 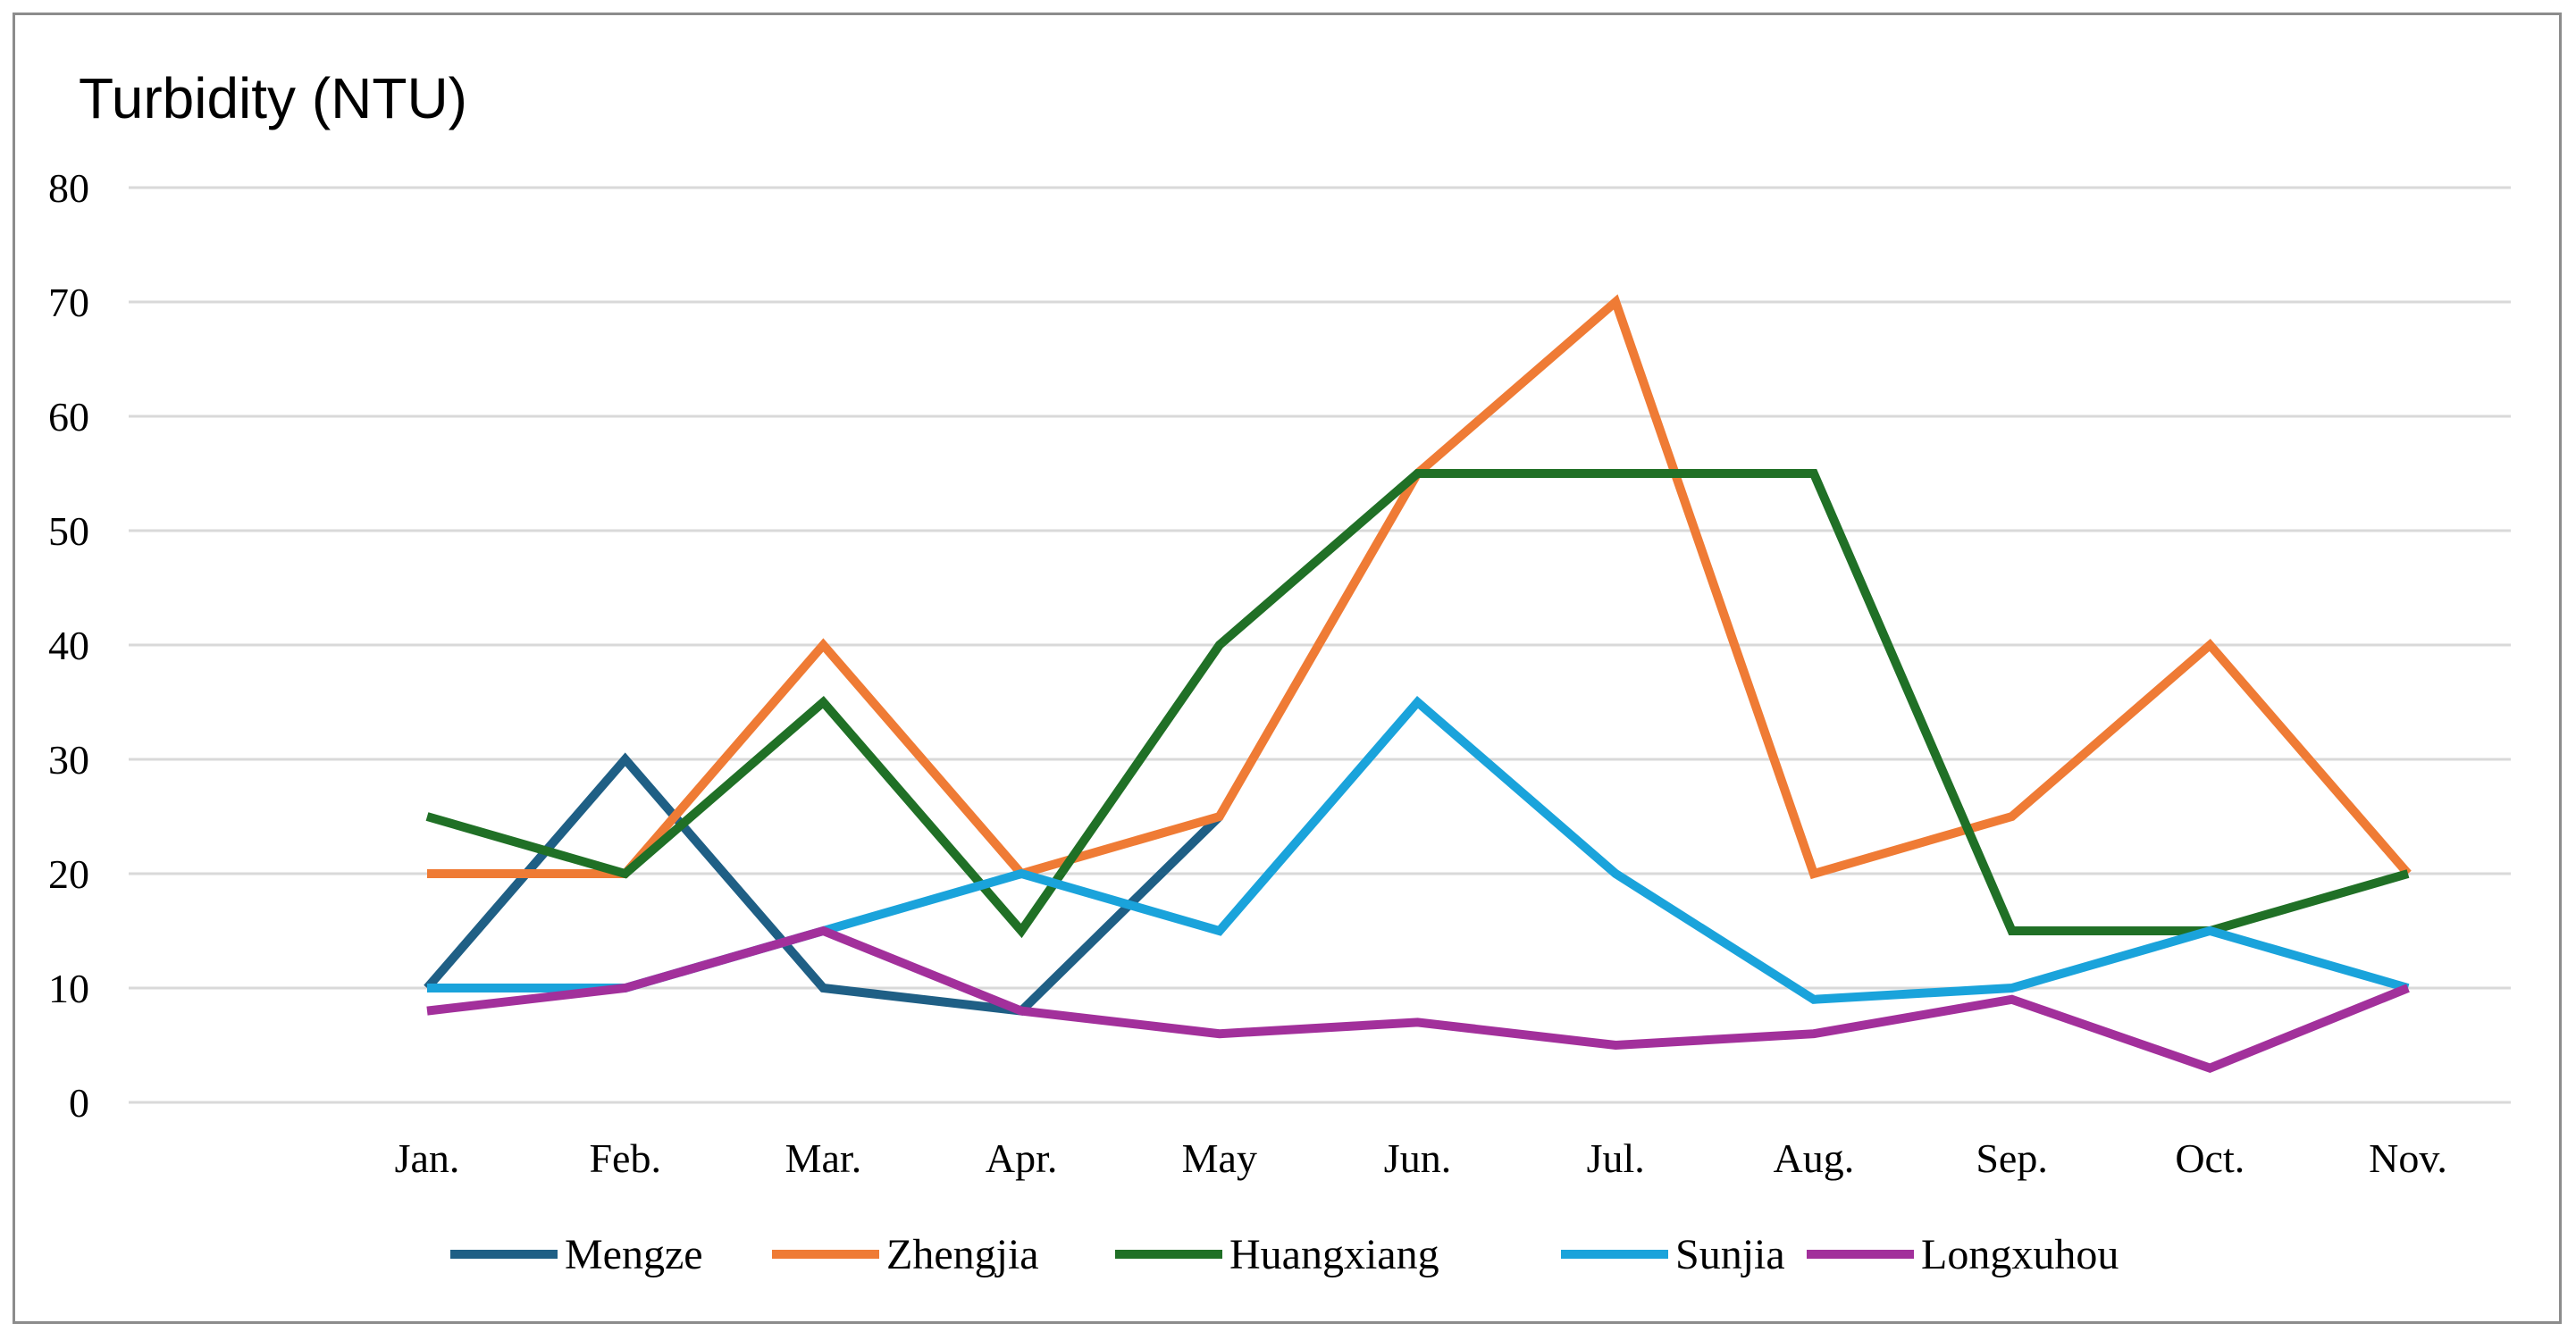 I want to click on x-tick-label: Oct., so click(x=2210, y=1158).